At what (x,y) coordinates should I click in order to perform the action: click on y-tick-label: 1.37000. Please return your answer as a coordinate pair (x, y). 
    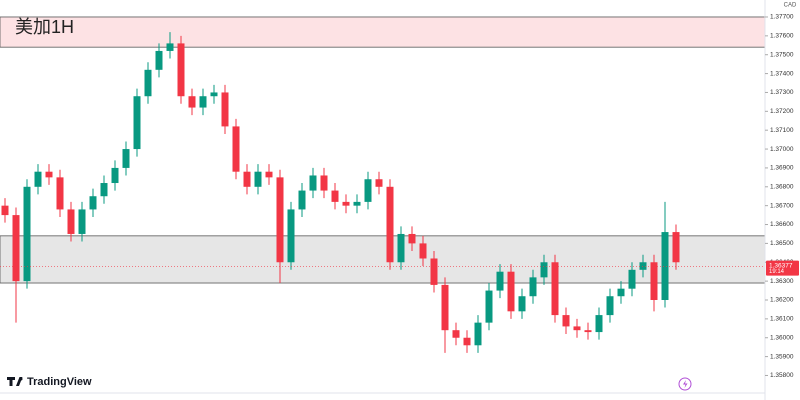
    Looking at the image, I should click on (782, 149).